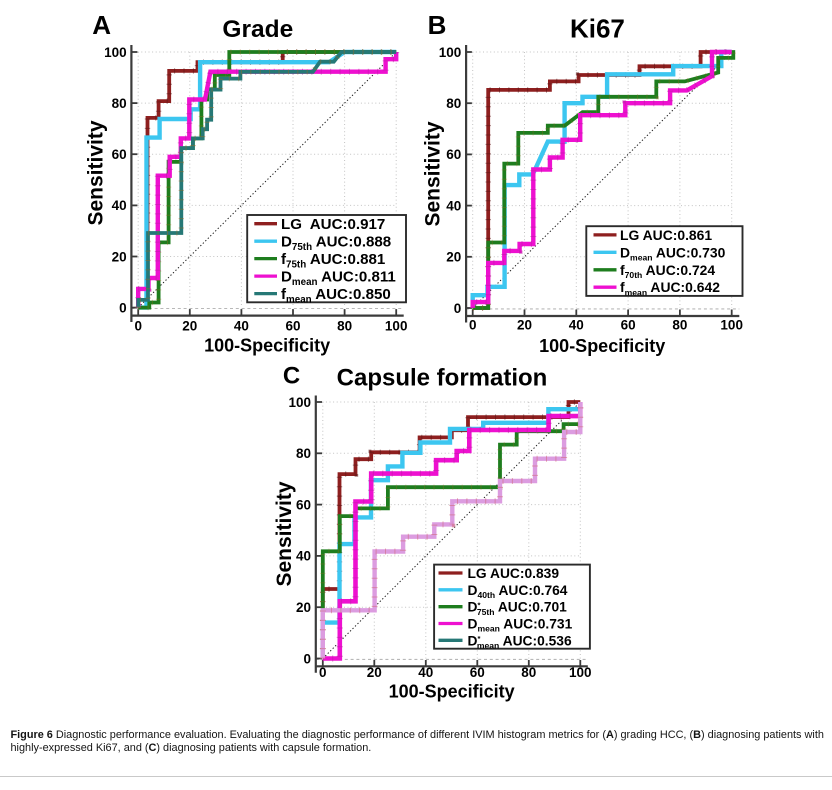 This screenshot has height=790, width=832. Describe the element at coordinates (514, 573) in the screenshot. I see `svg-text: LG AUC:0.839` at that location.